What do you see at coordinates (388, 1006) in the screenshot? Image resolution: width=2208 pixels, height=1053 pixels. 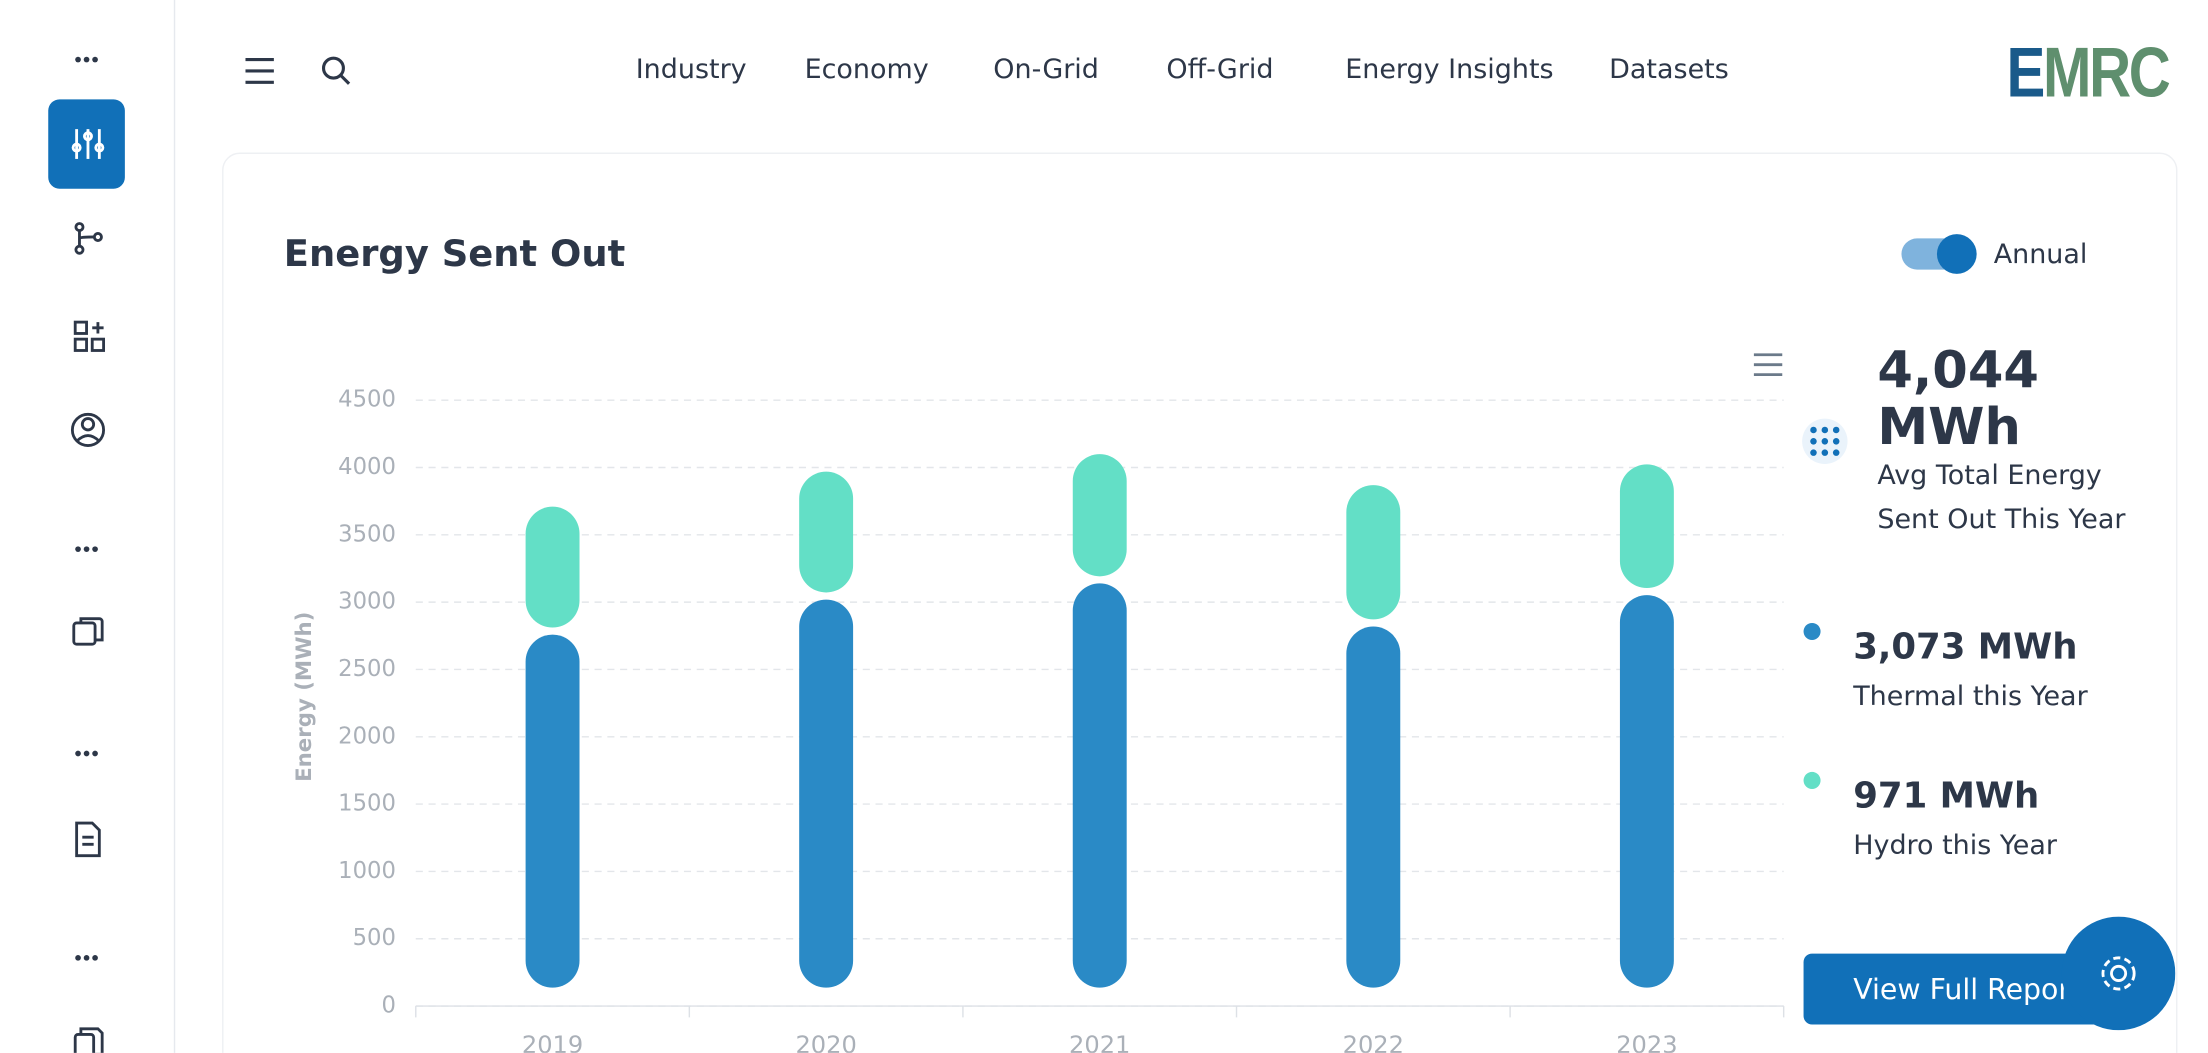 I see `y-tick-label: 0` at bounding box center [388, 1006].